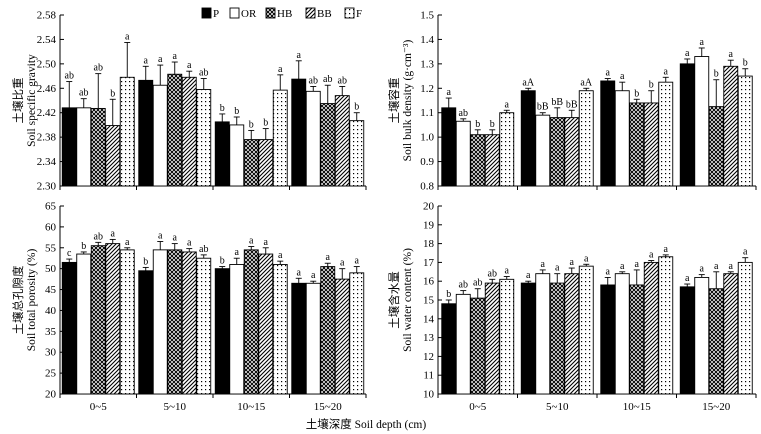 This screenshot has width=761, height=434. I want to click on x-tick-label: 0~5, so click(477, 407).